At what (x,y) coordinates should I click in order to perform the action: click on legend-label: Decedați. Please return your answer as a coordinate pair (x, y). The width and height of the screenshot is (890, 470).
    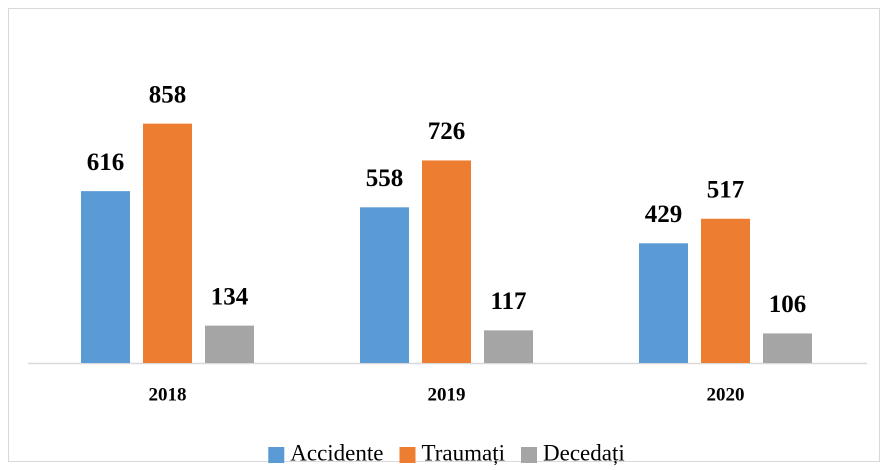
    Looking at the image, I should click on (584, 452).